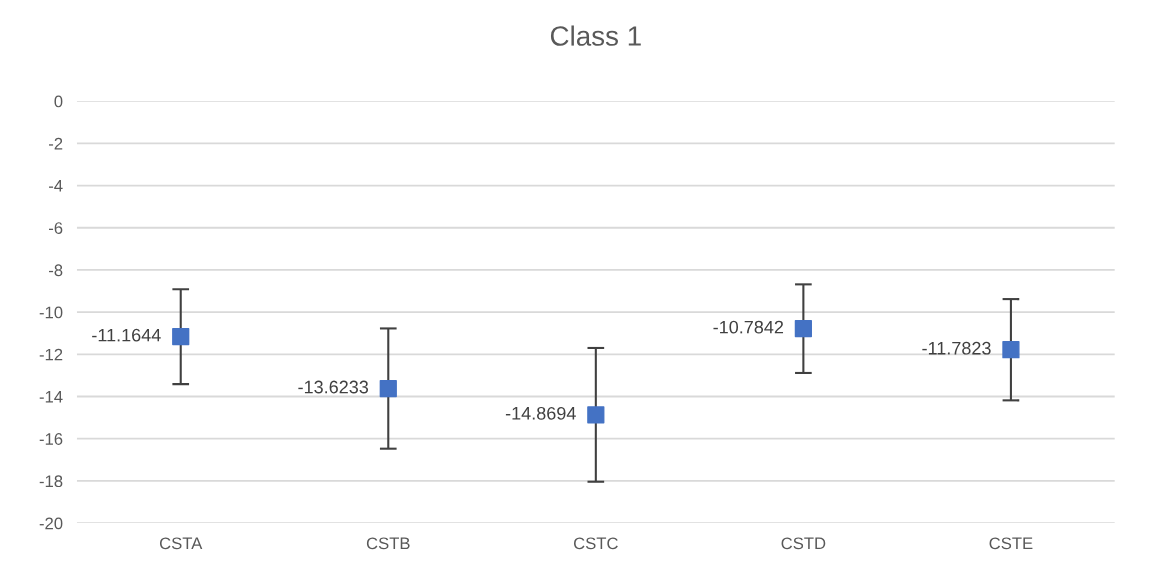  I want to click on y-tick-label: -8, so click(55, 270).